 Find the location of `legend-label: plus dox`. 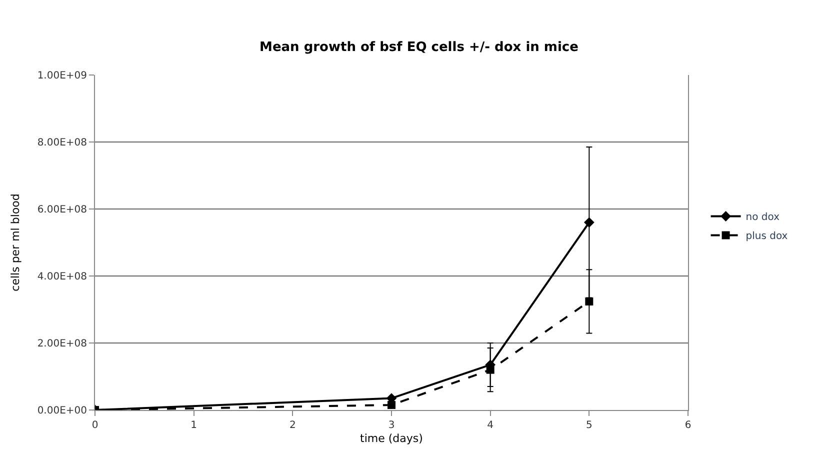

legend-label: plus dox is located at coordinates (767, 236).